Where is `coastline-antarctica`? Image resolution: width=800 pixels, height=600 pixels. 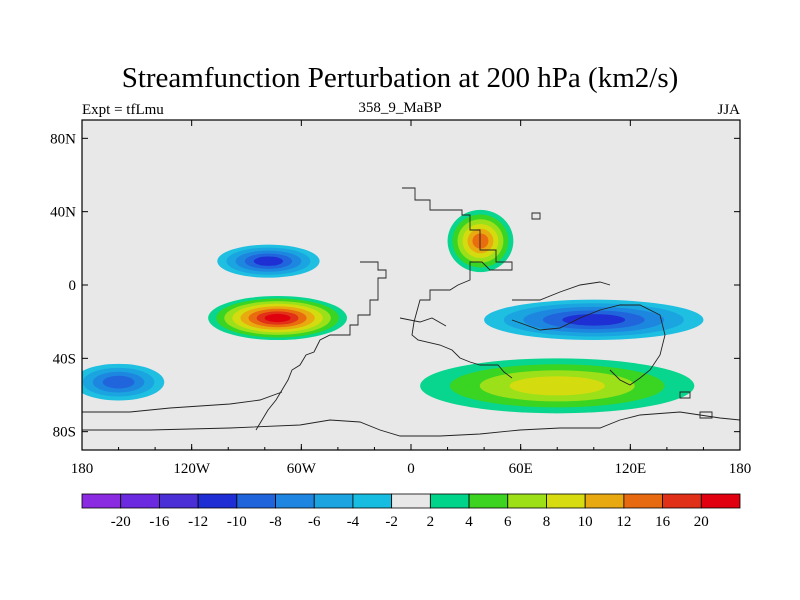 coastline-antarctica is located at coordinates (411, 424).